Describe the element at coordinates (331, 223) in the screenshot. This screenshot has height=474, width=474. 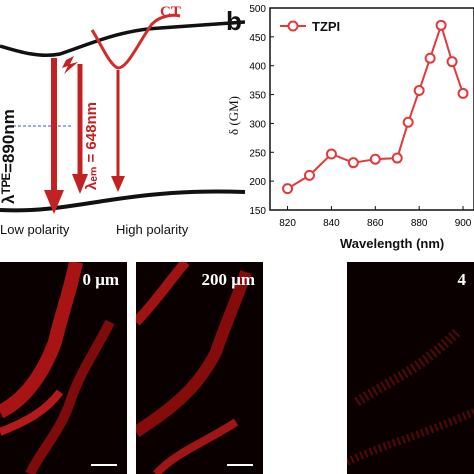
I see `x-tick-label: 840` at that location.